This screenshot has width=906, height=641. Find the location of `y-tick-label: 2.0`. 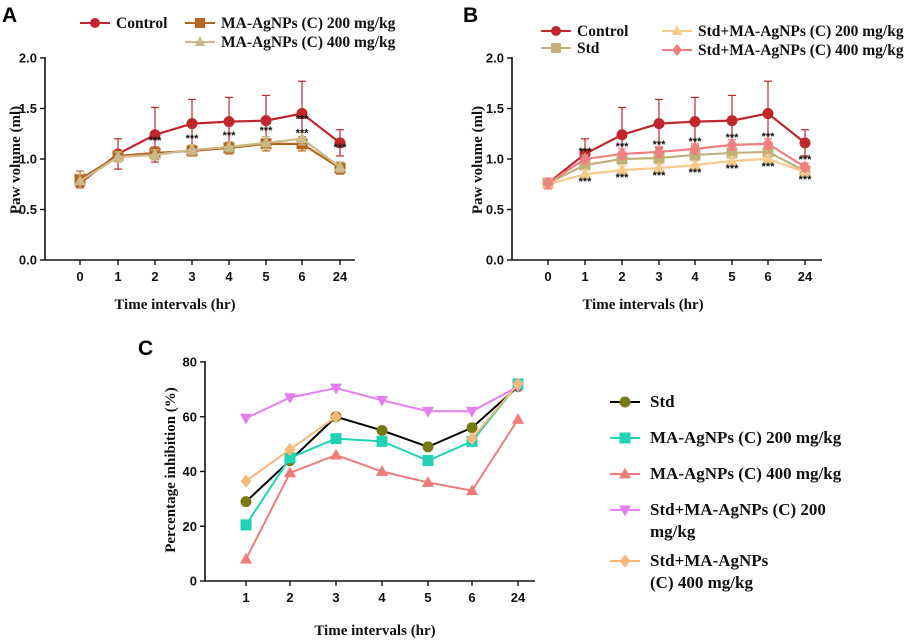

y-tick-label: 2.0 is located at coordinates (28, 58).